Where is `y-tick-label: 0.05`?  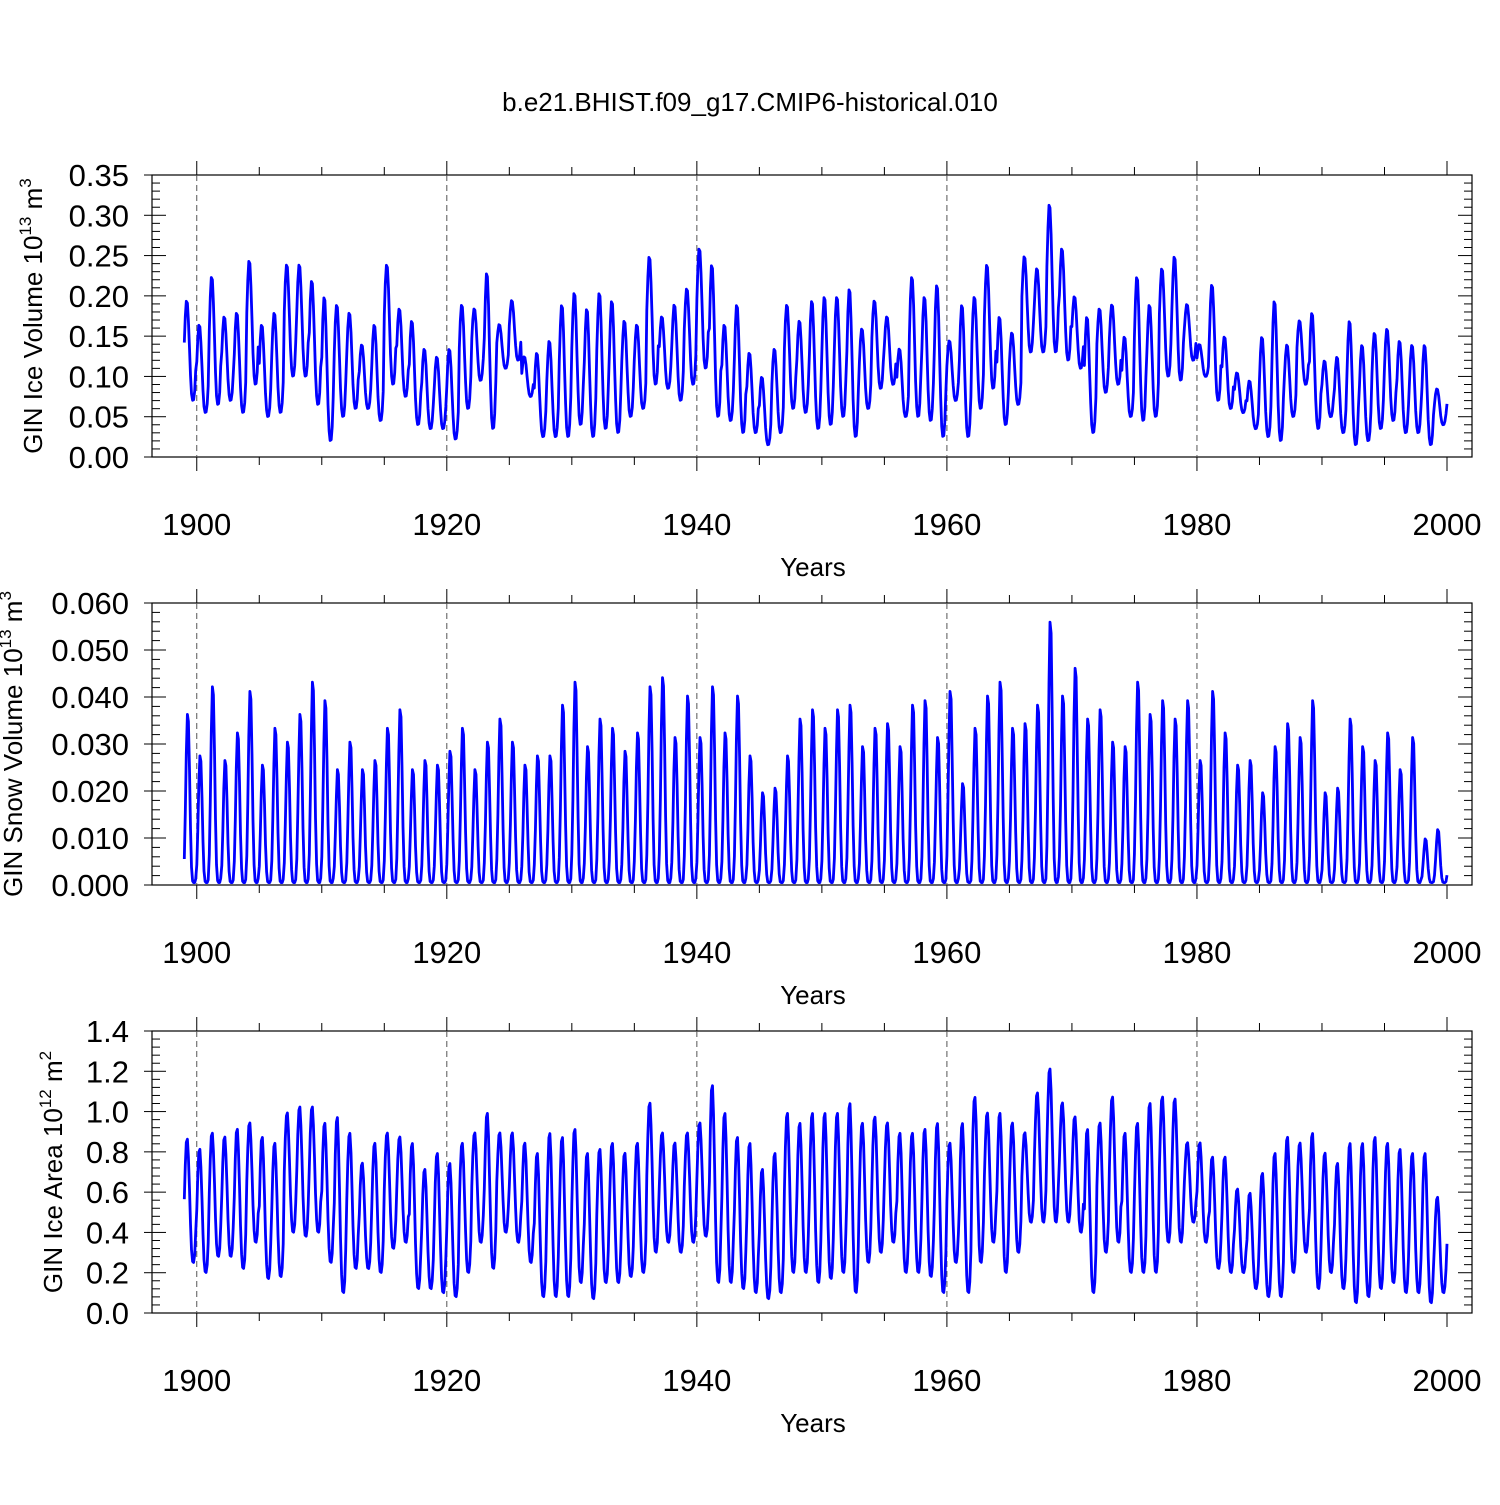
y-tick-label: 0.05 is located at coordinates (99, 417).